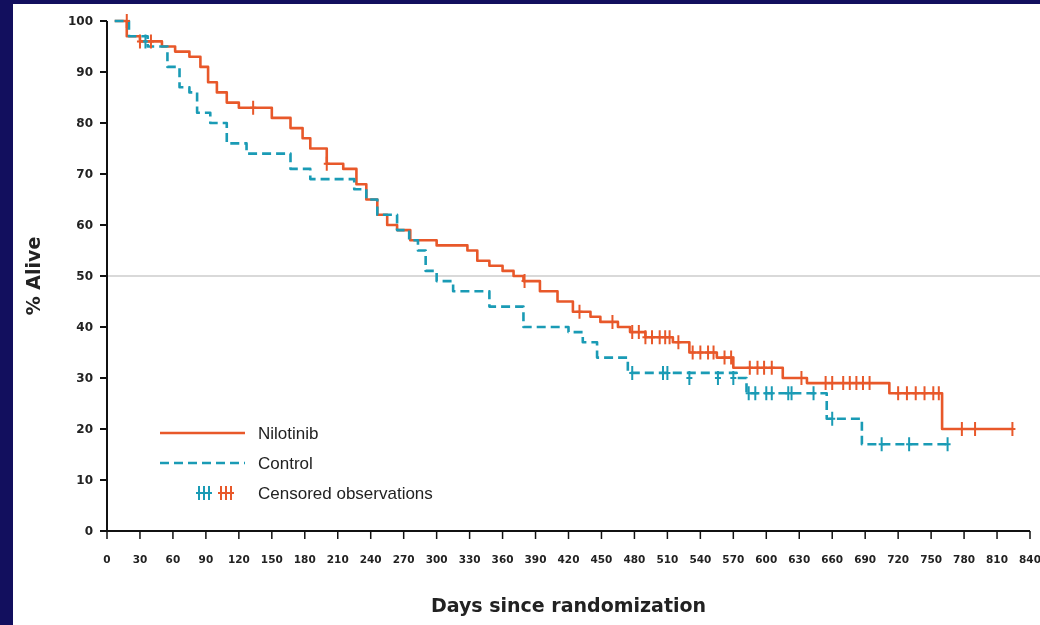  What do you see at coordinates (84, 429) in the screenshot?
I see `y-tick-label: 20` at bounding box center [84, 429].